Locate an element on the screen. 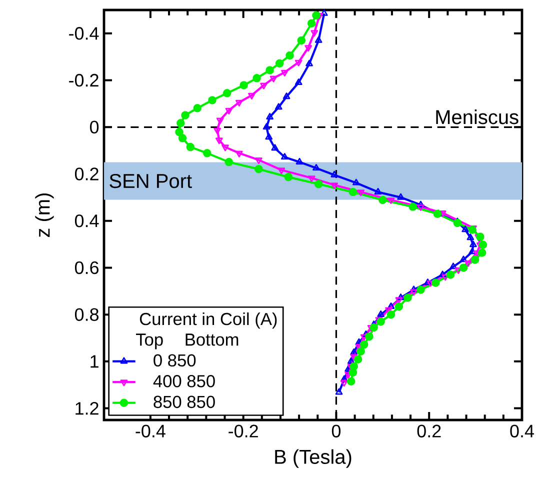 The image size is (542, 493). y-tick-label: 0.6 is located at coordinates (86, 267).